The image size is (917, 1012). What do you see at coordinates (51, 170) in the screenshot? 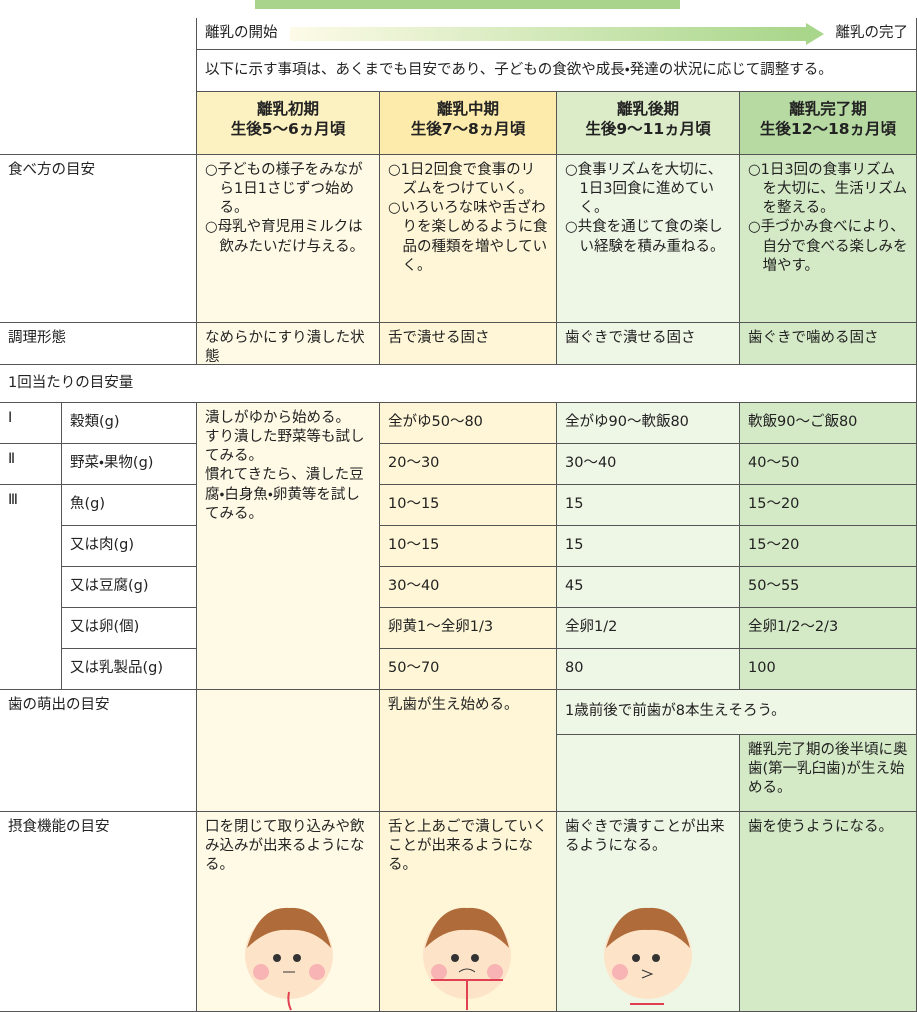
I see `label: 食べ方の目安` at bounding box center [51, 170].